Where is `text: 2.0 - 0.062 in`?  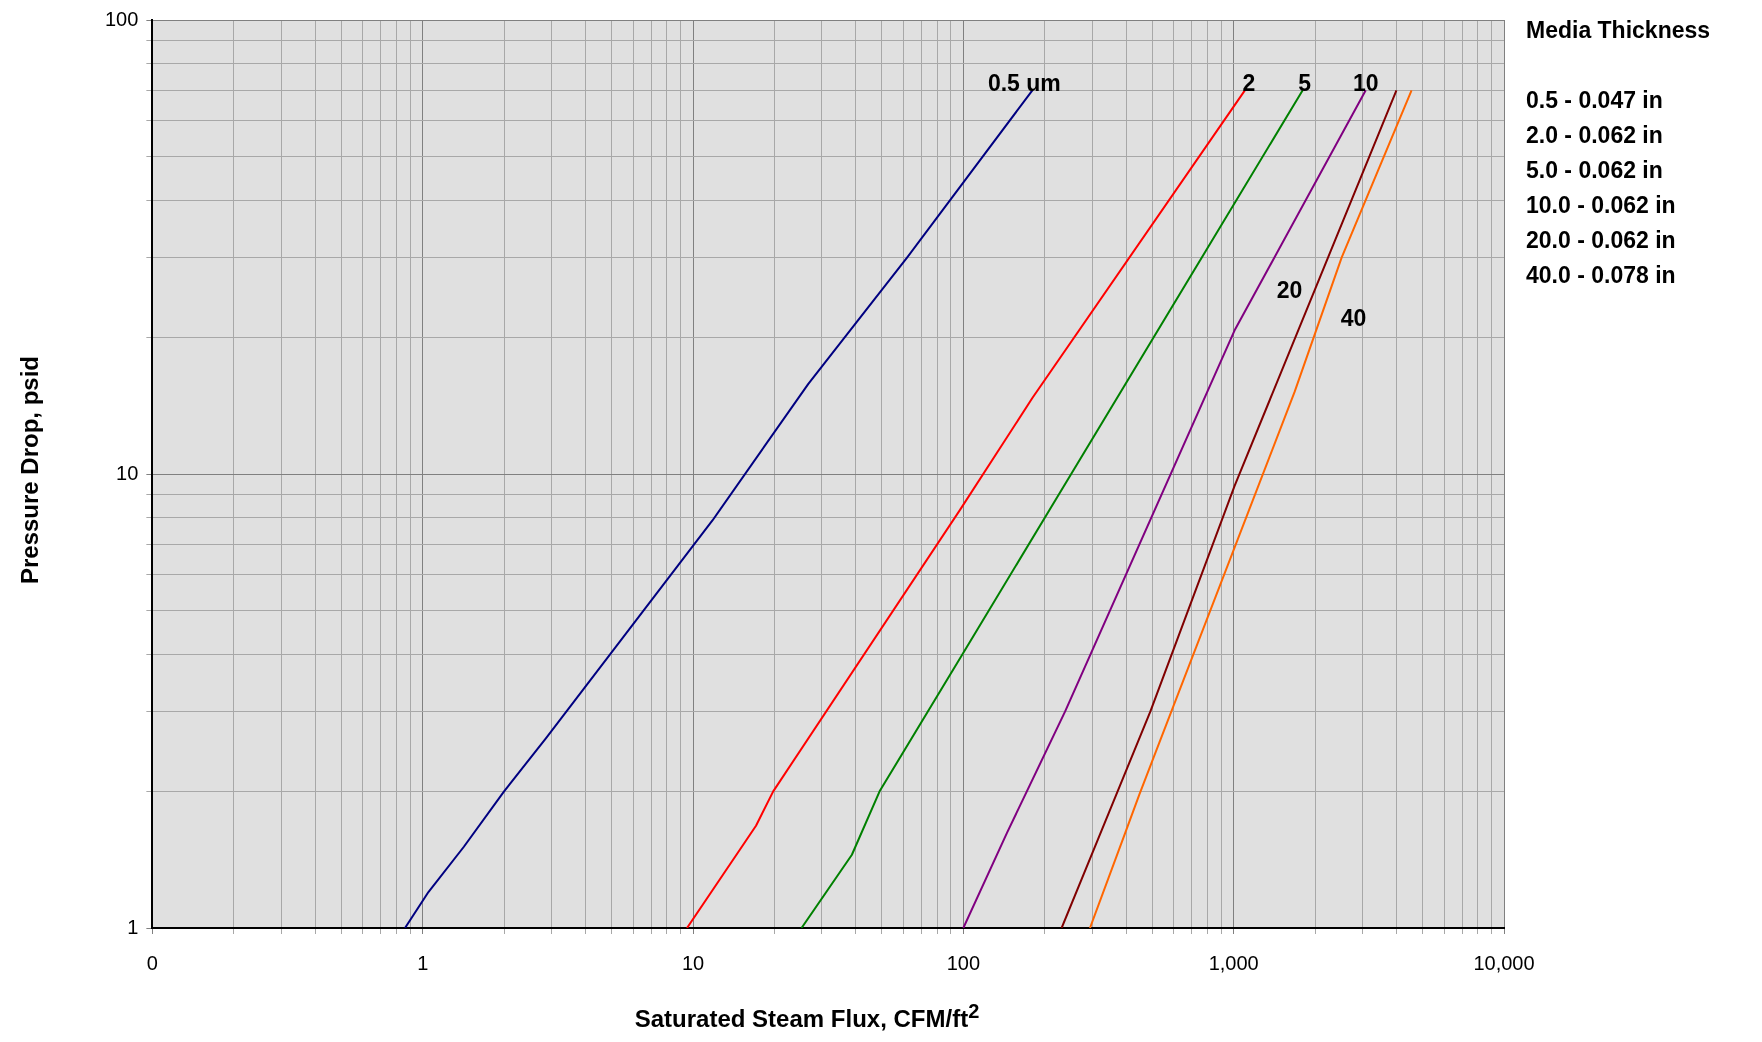
text: 2.0 - 0.062 in is located at coordinates (1594, 134).